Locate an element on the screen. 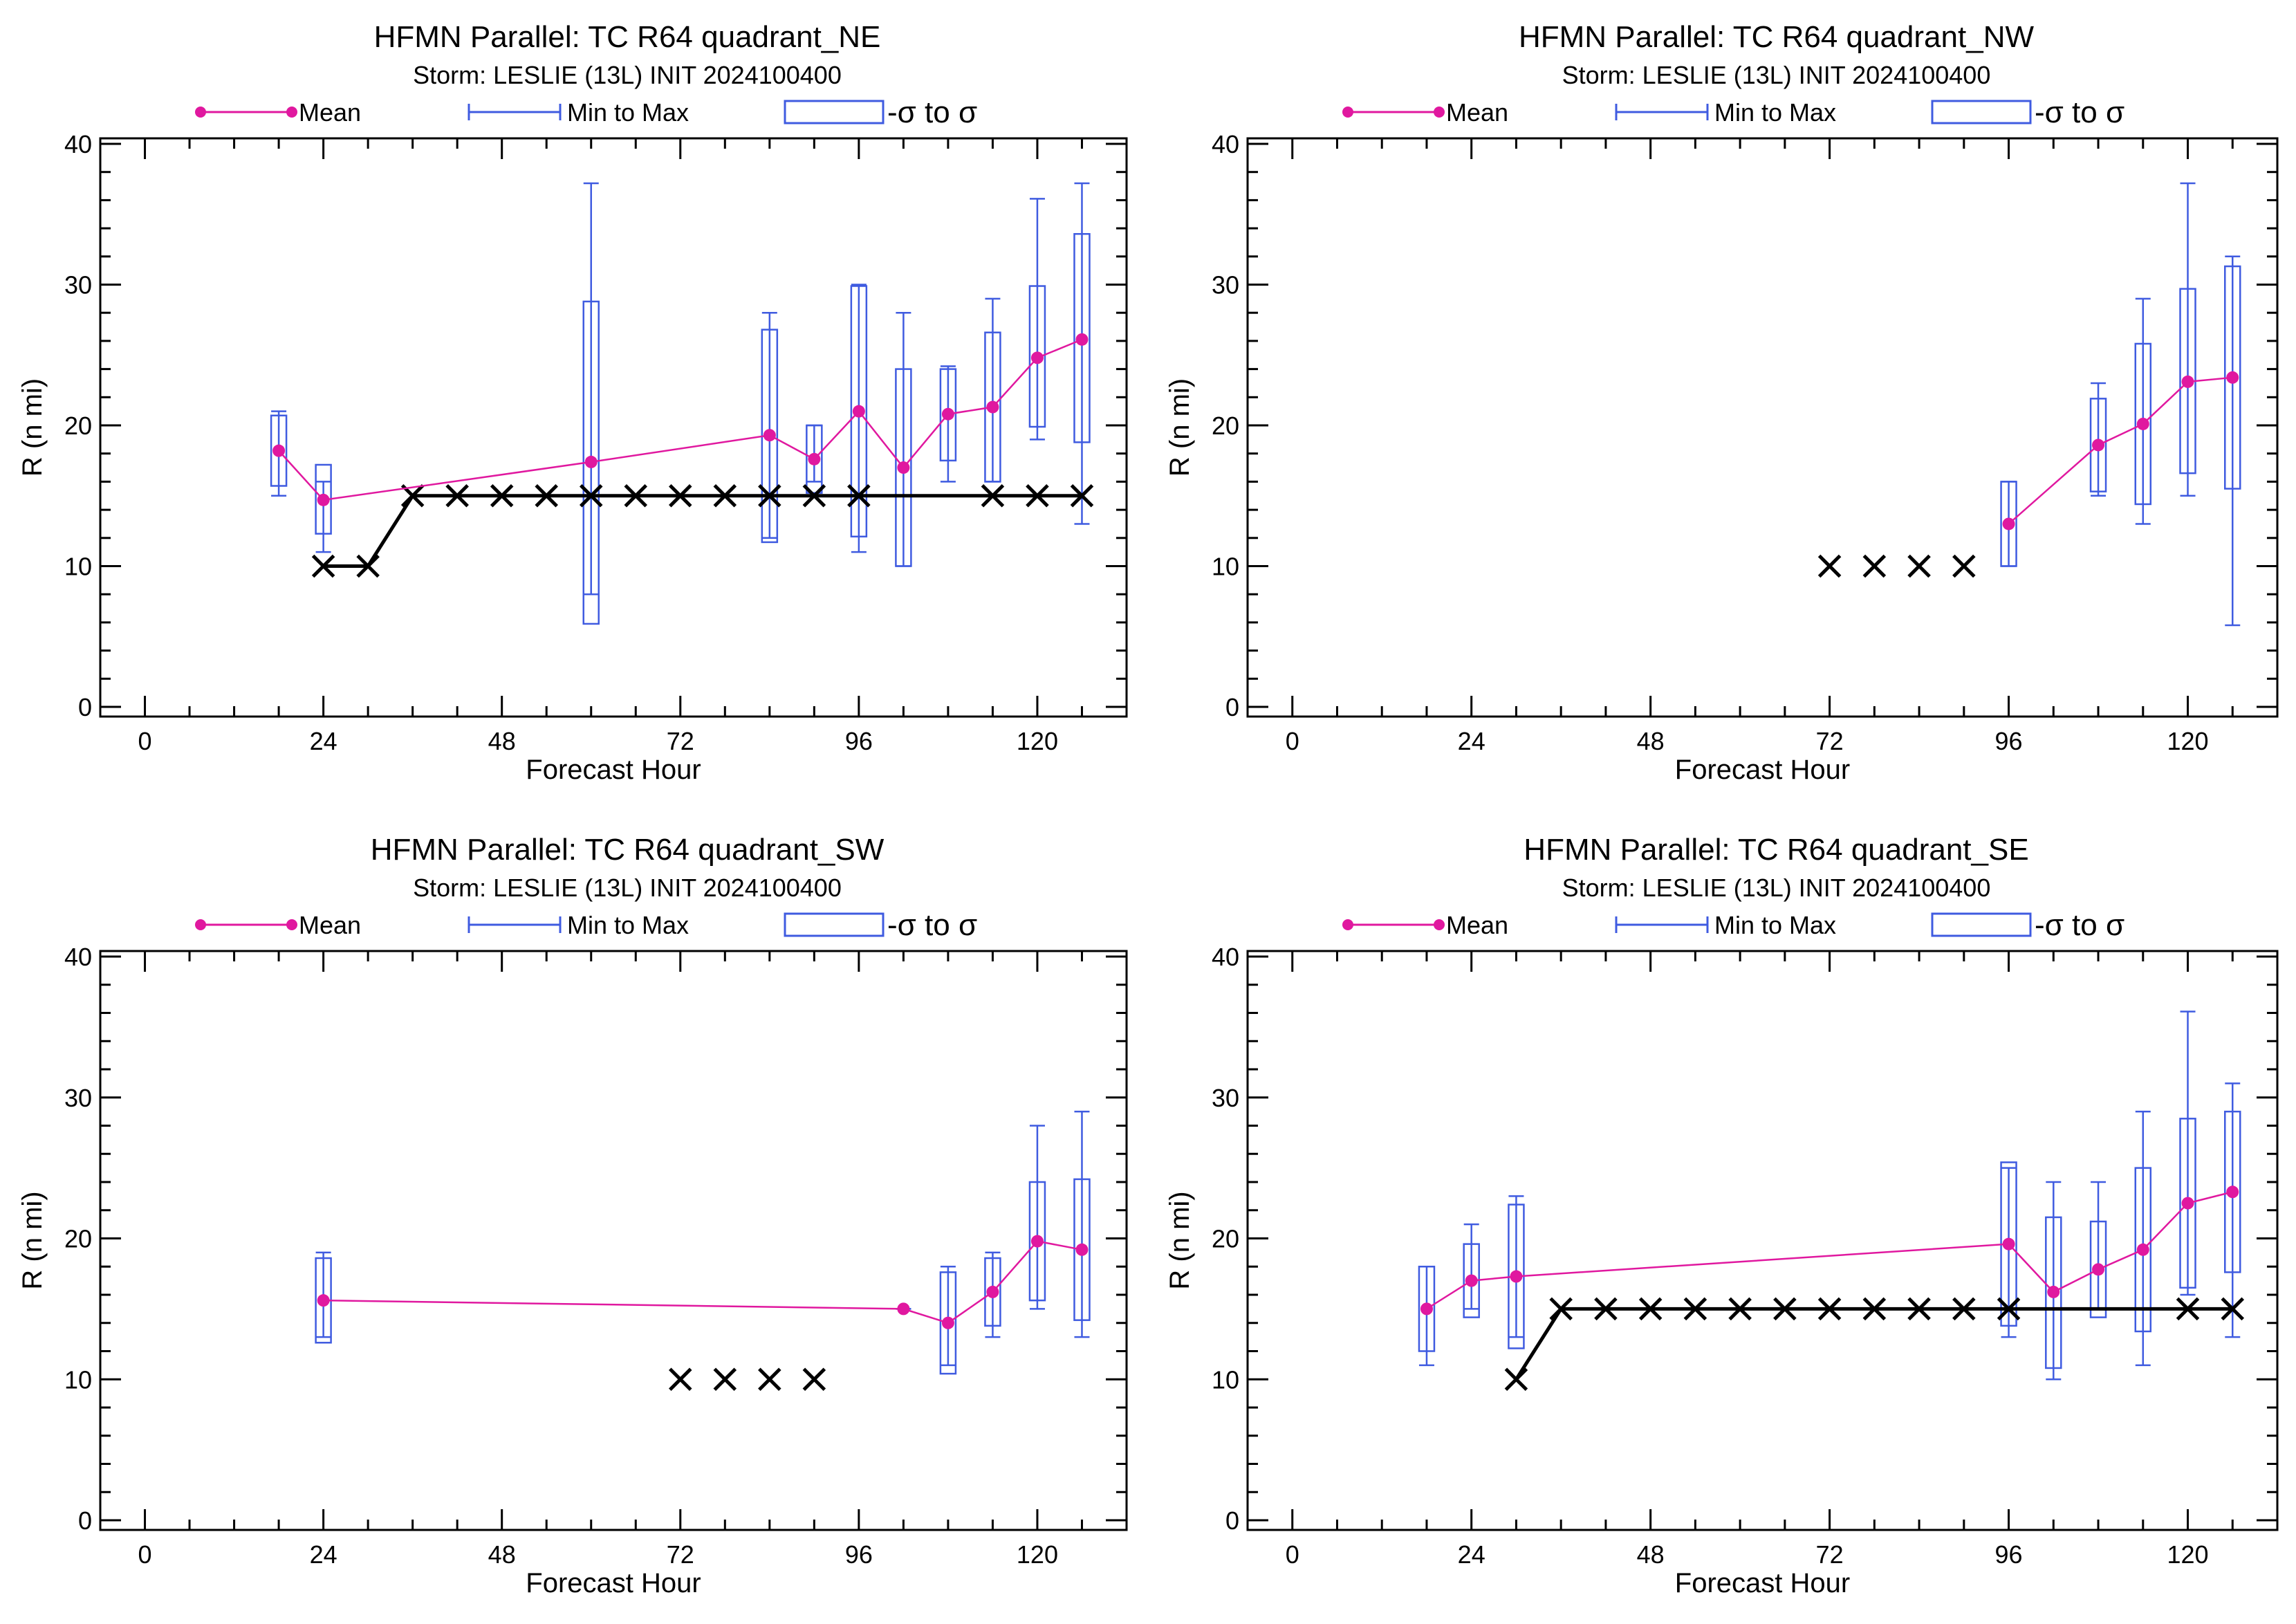 The height and width of the screenshot is (1624, 2296). y-tick-label: 40 is located at coordinates (78, 144).